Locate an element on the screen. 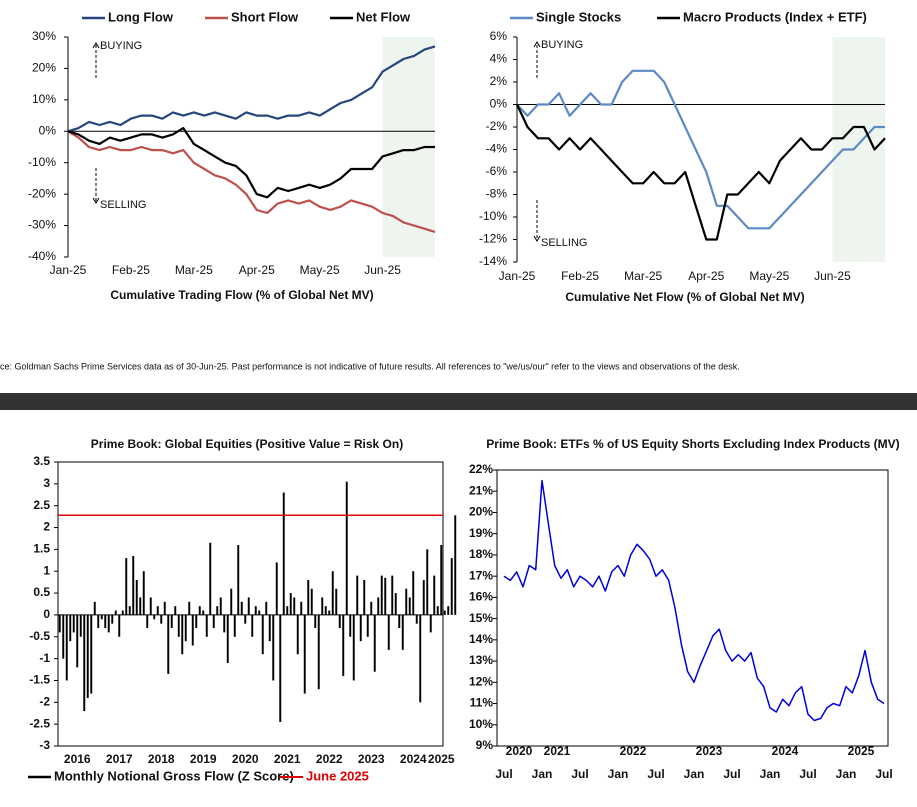 This screenshot has width=917, height=807. annotation-arrows is located at coordinates (316, 141).